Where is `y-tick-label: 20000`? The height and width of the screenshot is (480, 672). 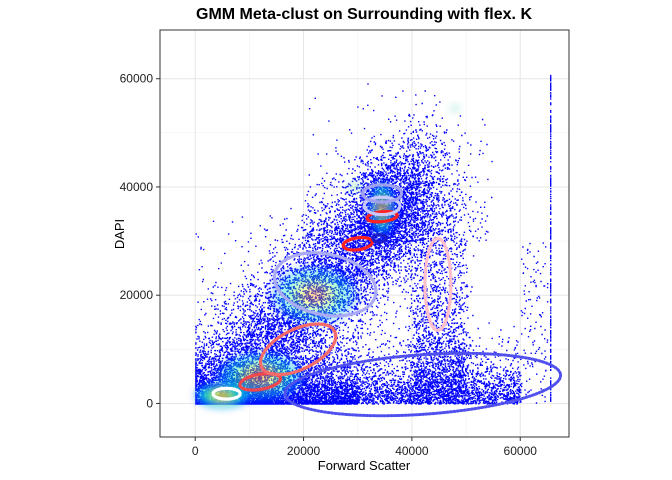
y-tick-label: 20000 is located at coordinates (137, 295).